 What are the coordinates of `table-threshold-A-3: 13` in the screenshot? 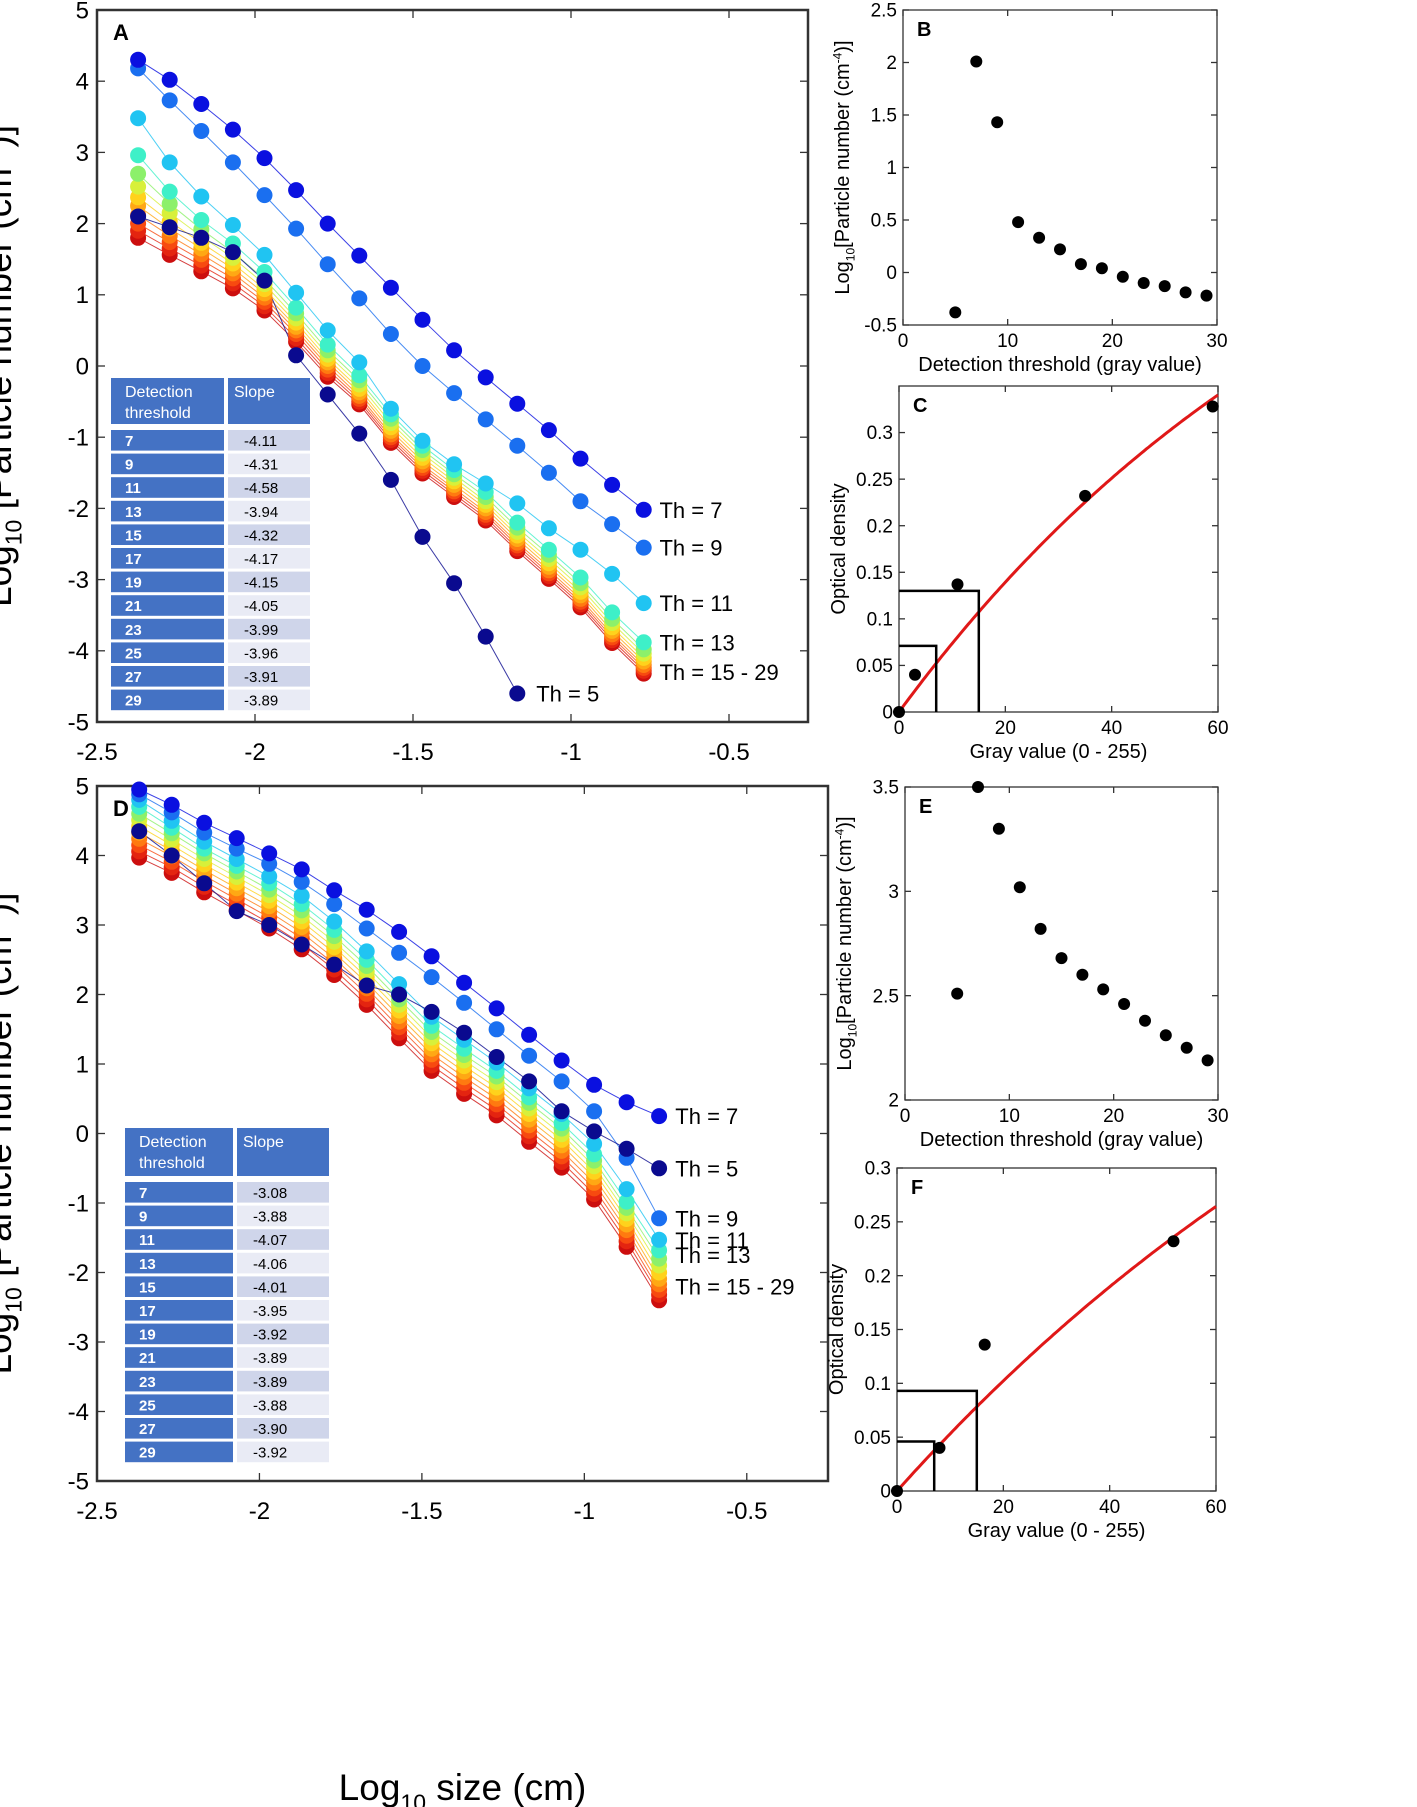 It's located at (133, 512).